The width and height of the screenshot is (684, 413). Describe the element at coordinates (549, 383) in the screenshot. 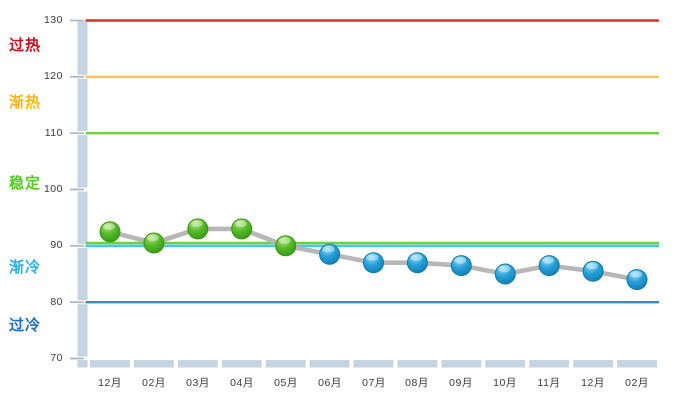

I see `x-tick-label: 11月` at that location.